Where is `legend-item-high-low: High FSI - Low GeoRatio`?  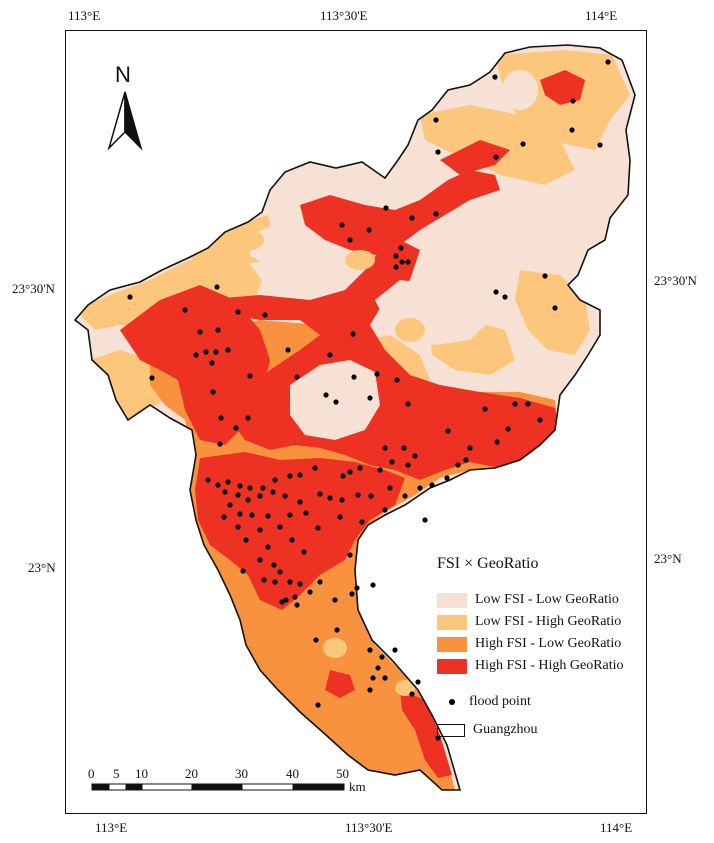
legend-item-high-low: High FSI - Low GeoRatio is located at coordinates (544, 644).